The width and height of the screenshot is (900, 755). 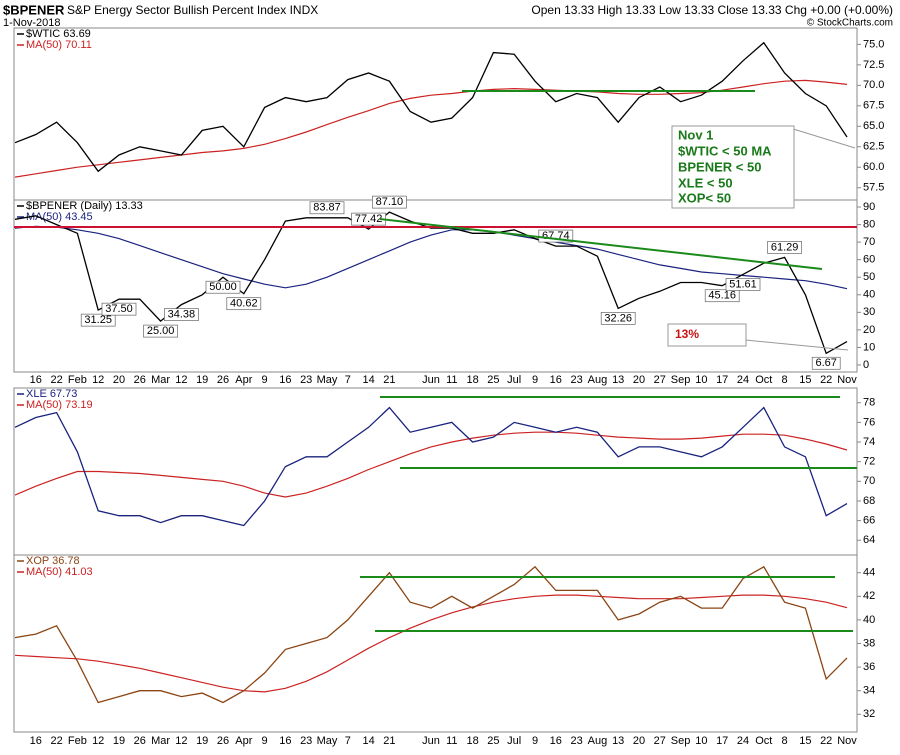 What do you see at coordinates (869, 596) in the screenshot?
I see `y-tick-label: 42` at bounding box center [869, 596].